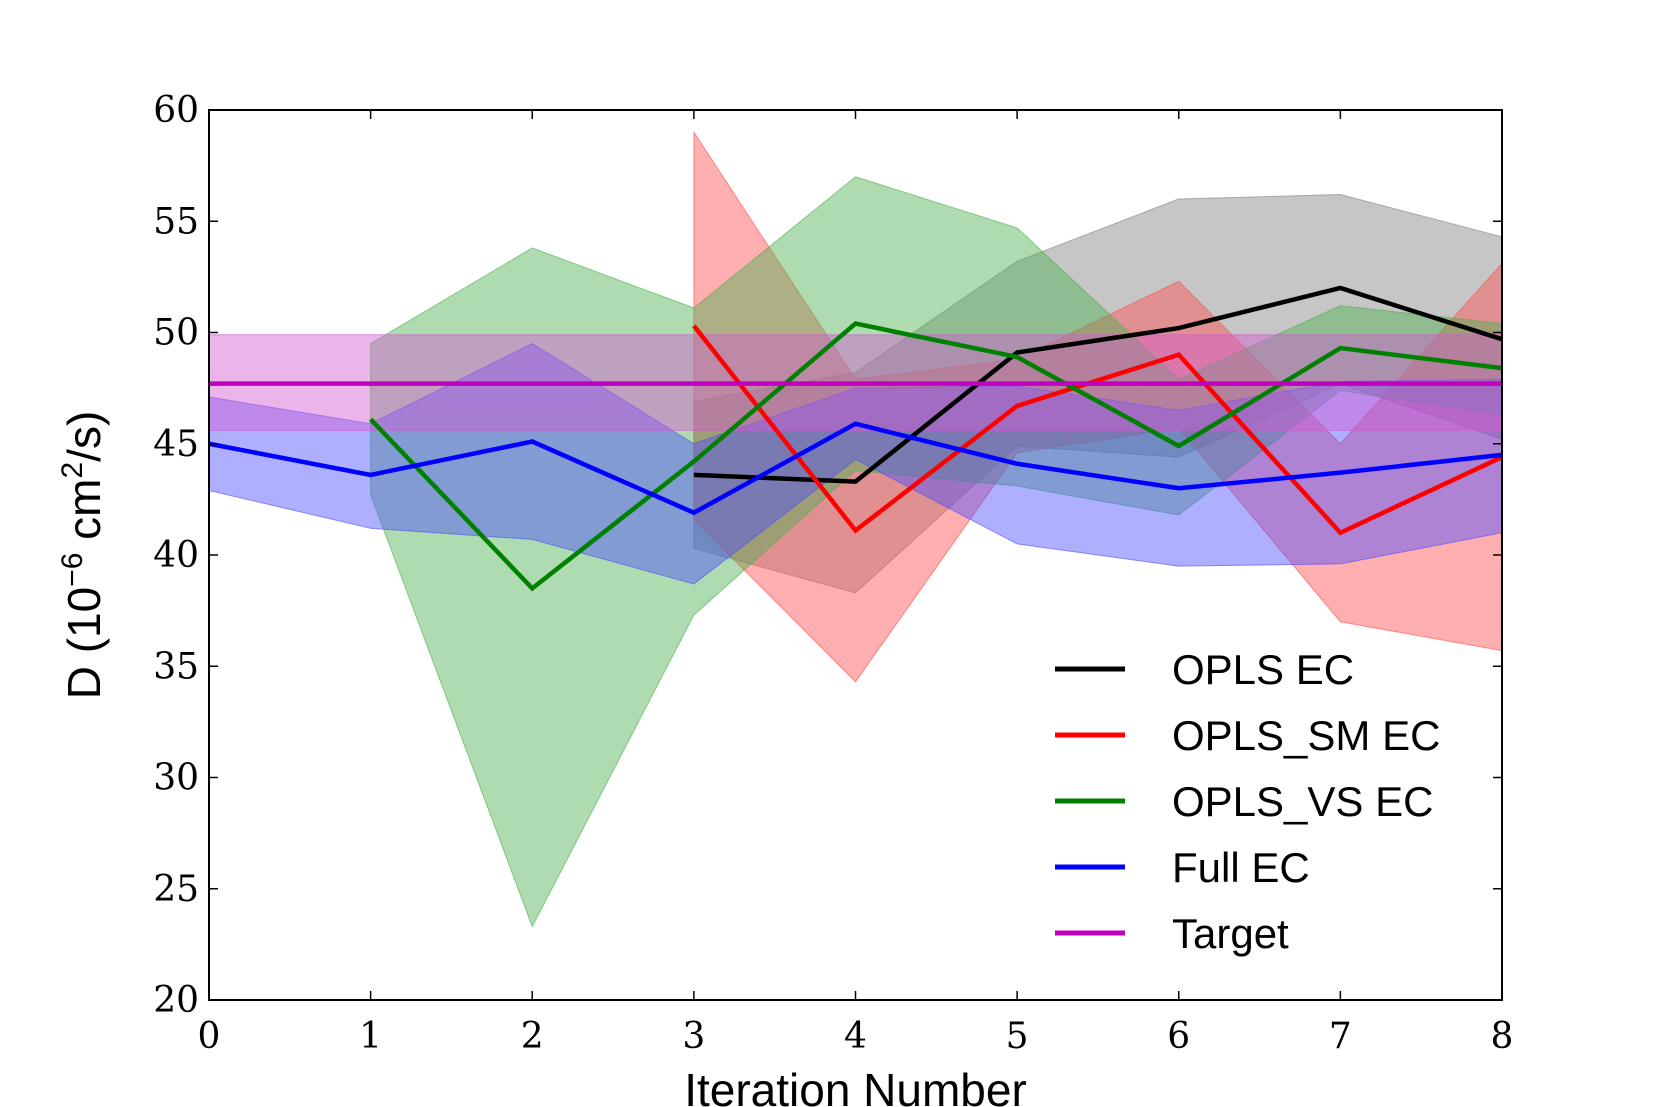 This screenshot has width=1661, height=1107. I want to click on y-tick-label: 35, so click(176, 666).